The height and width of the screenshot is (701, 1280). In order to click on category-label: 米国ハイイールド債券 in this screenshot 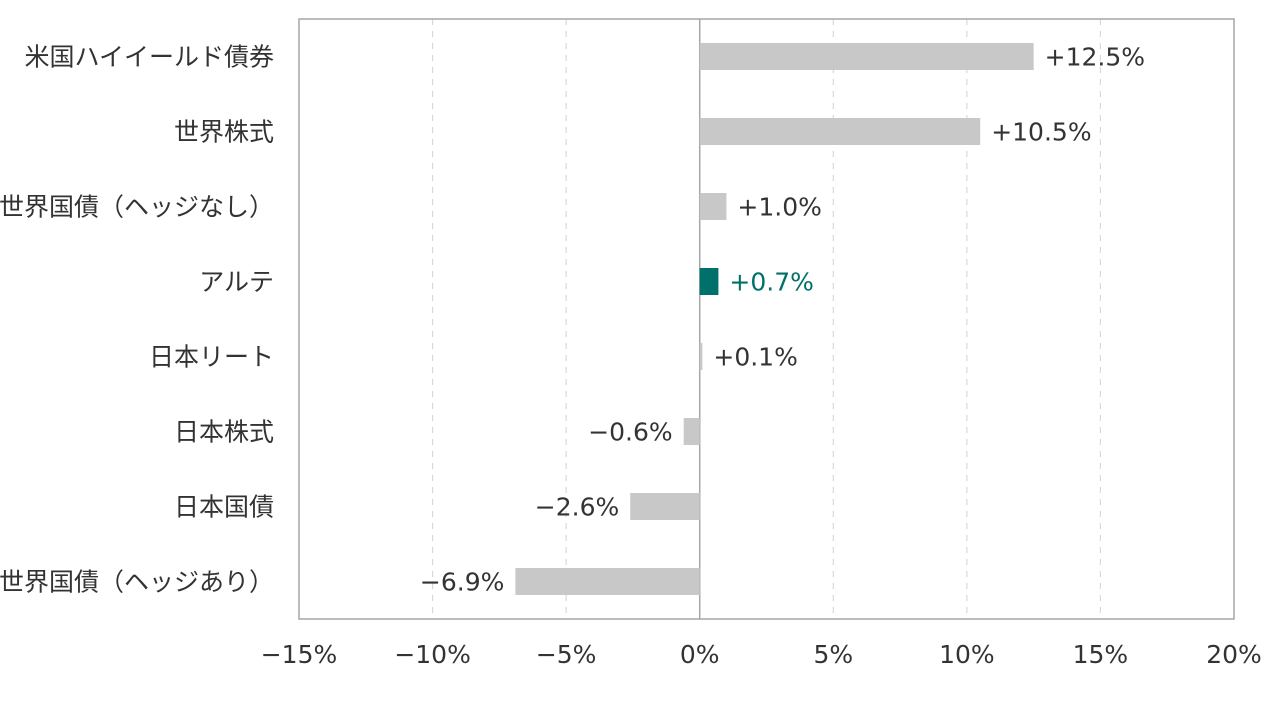, I will do `click(149, 57)`.